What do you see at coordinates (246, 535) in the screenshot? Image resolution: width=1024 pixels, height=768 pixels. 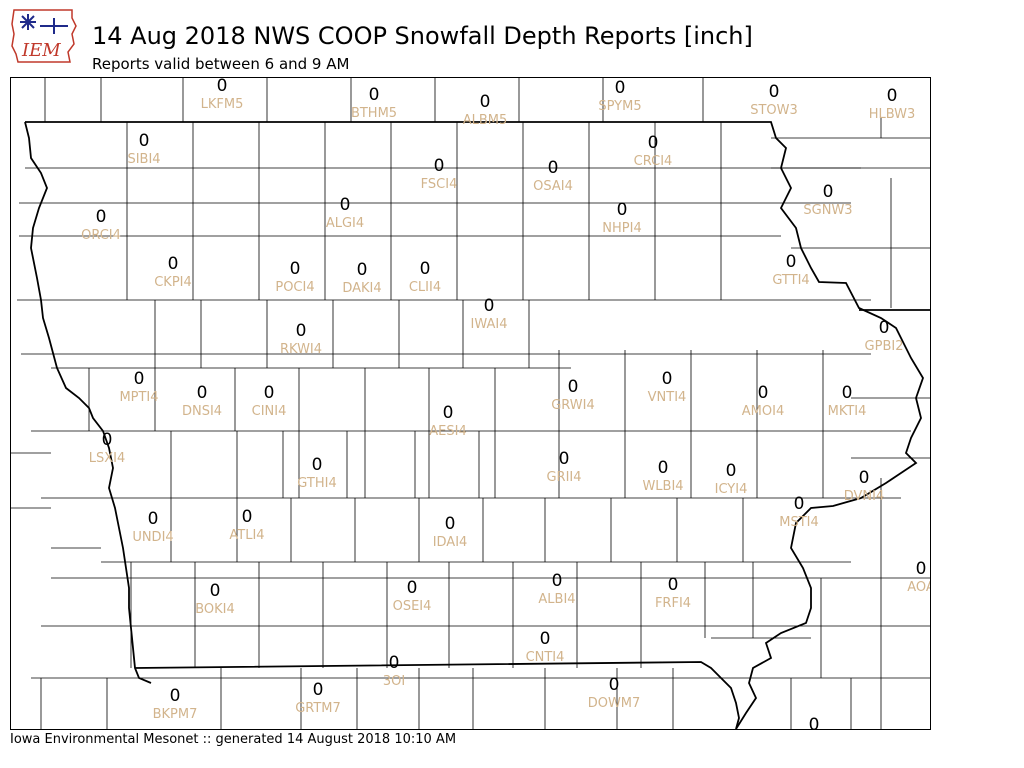 I see `station-id-label: ATLI4` at bounding box center [246, 535].